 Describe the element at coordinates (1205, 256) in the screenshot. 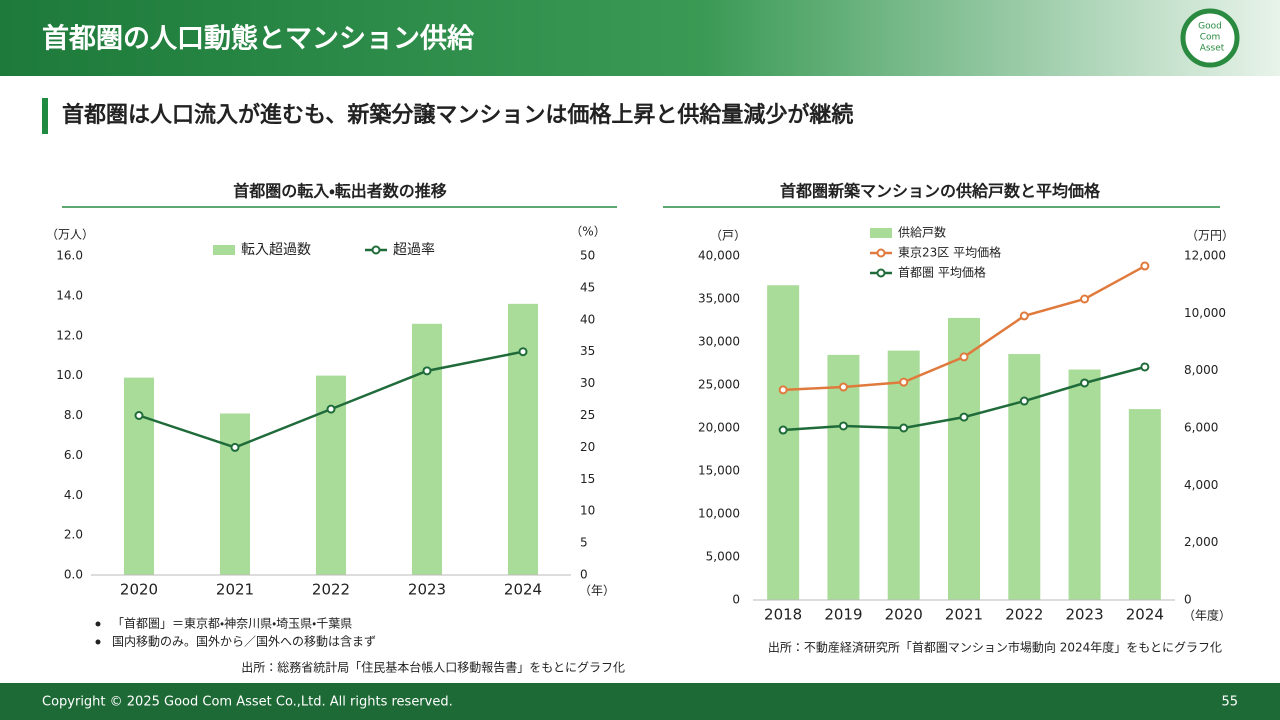

I see `y2-tick-label: 12,000` at that location.